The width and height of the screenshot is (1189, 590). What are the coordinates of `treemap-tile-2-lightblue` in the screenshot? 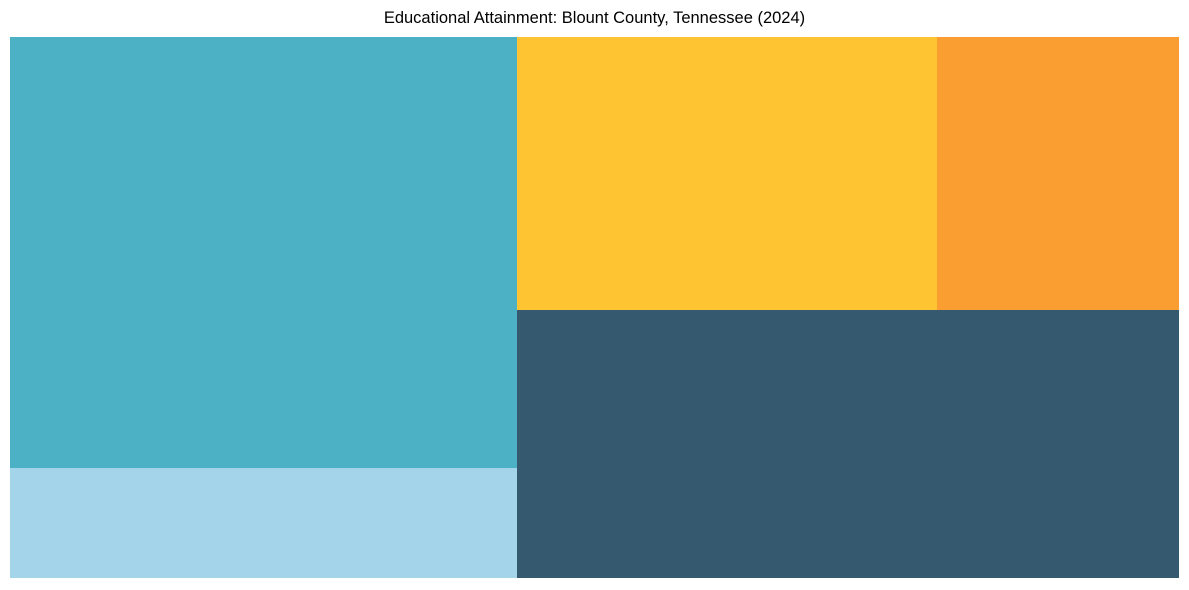 It's located at (263, 523).